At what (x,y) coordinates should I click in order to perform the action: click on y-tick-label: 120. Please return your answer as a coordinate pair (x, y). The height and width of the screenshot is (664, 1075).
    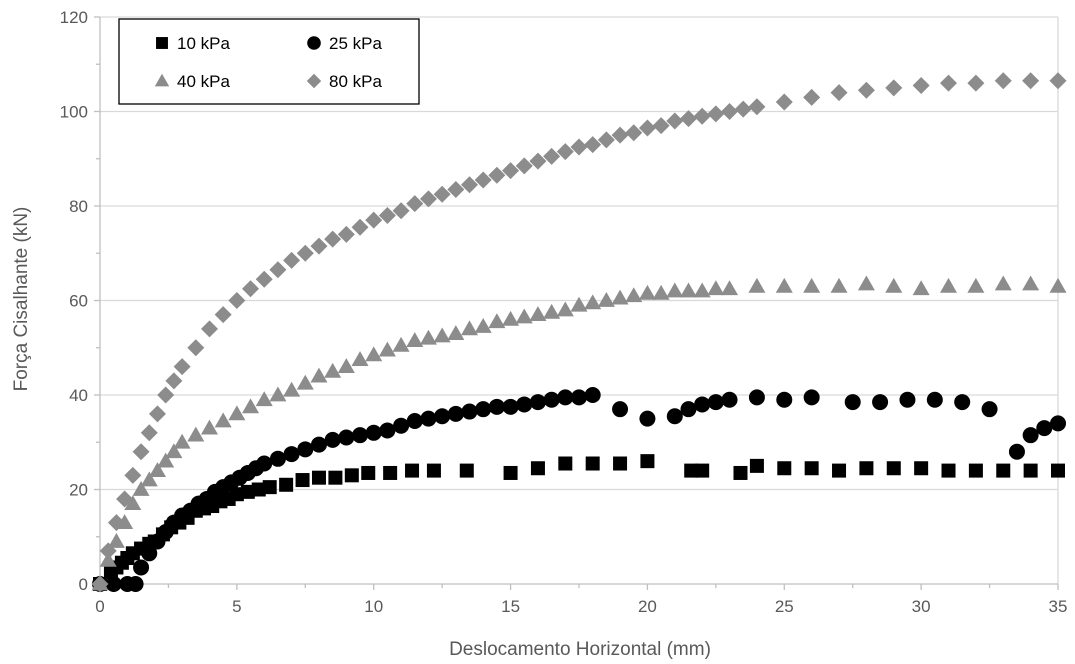
    Looking at the image, I should click on (74, 17).